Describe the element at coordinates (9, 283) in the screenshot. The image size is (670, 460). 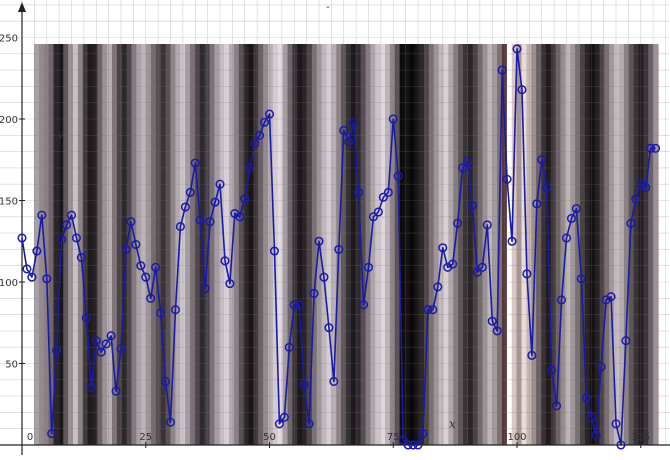
I see `y-tick-label: 100` at that location.